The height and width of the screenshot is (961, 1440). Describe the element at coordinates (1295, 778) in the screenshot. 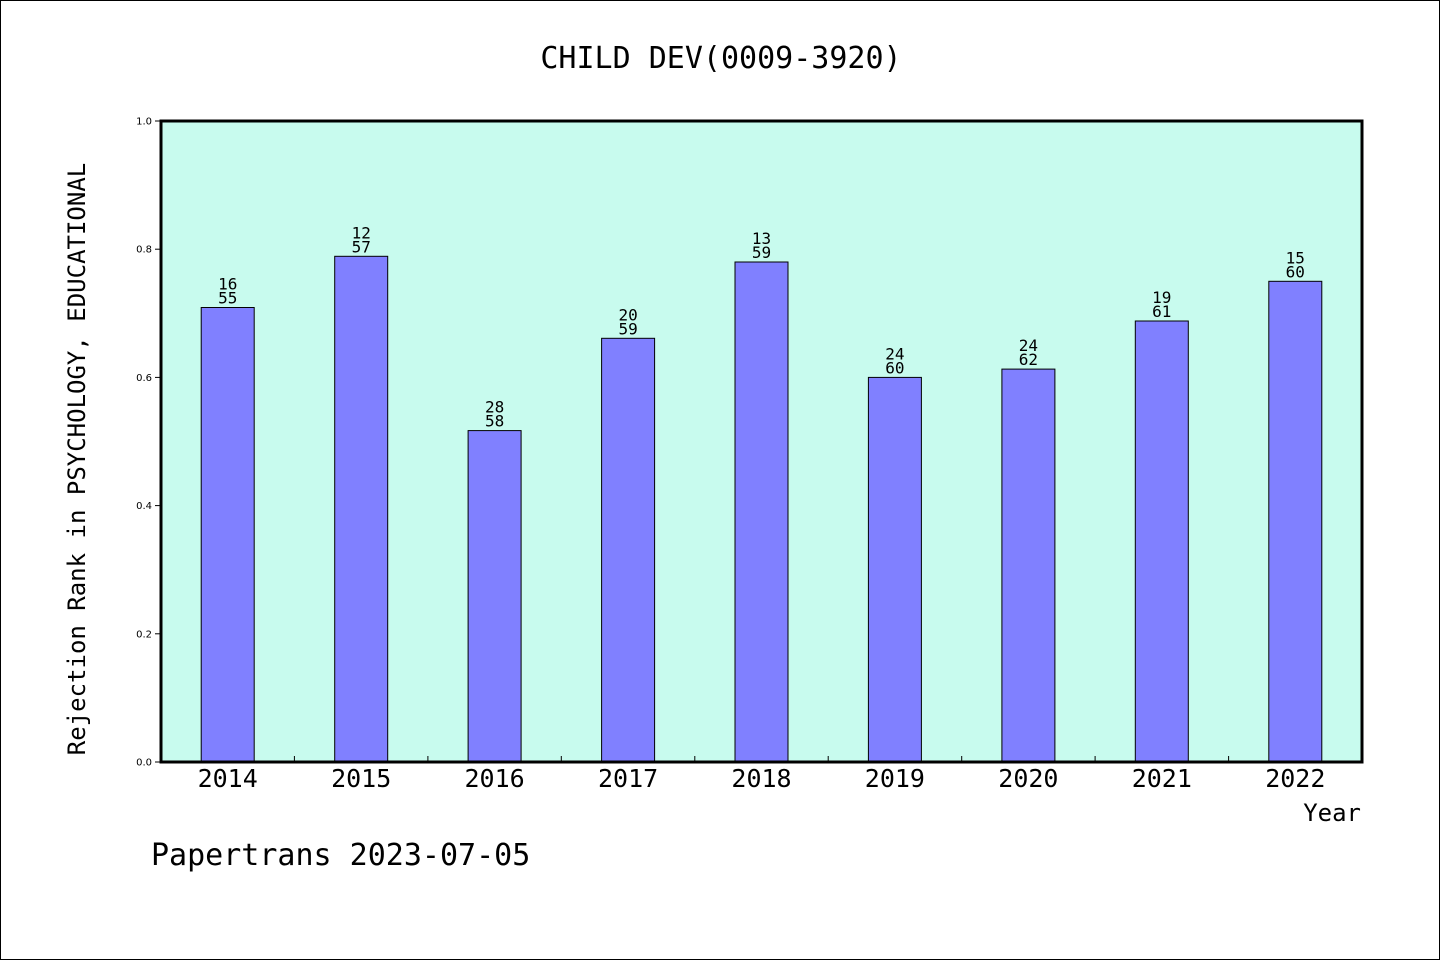

I see `x-tick-label-2022: 2022` at that location.